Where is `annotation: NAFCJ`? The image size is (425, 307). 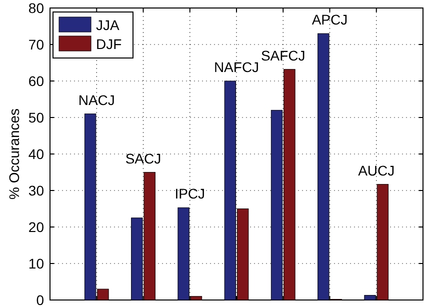
annotation: NAFCJ is located at coordinates (237, 67).